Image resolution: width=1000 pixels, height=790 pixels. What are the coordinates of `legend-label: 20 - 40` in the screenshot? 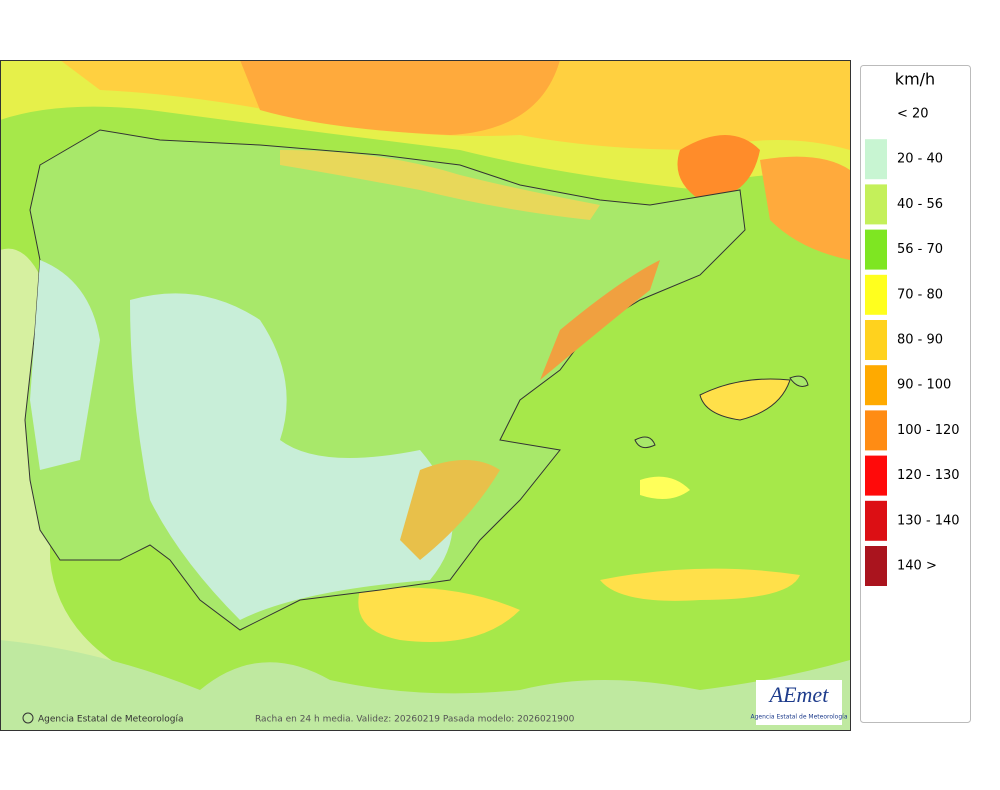 It's located at (920, 159).